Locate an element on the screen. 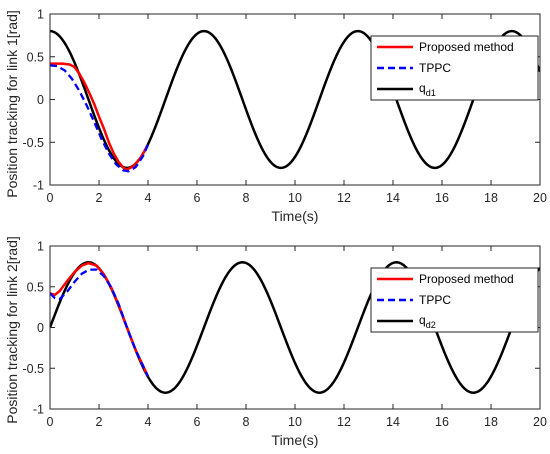 Image resolution: width=550 pixels, height=454 pixels. legend-label-3: qd1 is located at coordinates (427, 89).